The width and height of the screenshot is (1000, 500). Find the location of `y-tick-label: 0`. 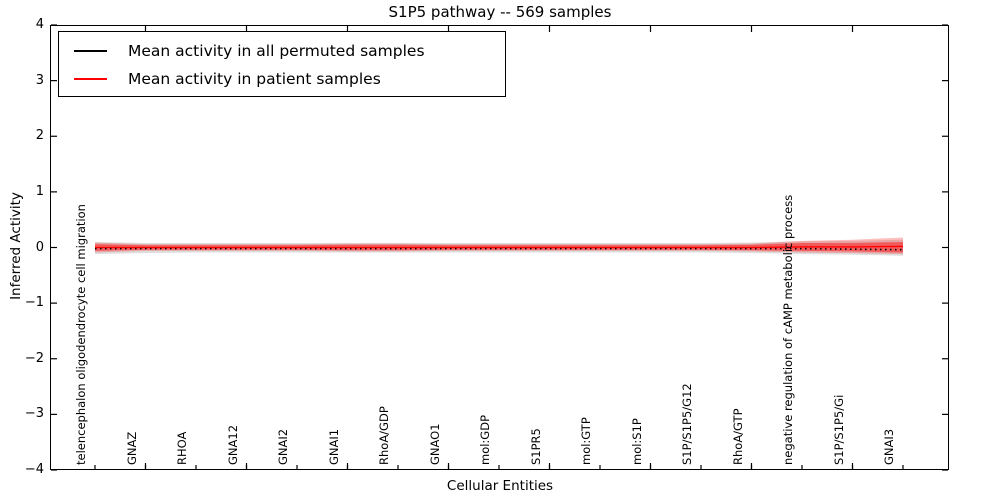

y-tick-label: 0 is located at coordinates (39, 247).